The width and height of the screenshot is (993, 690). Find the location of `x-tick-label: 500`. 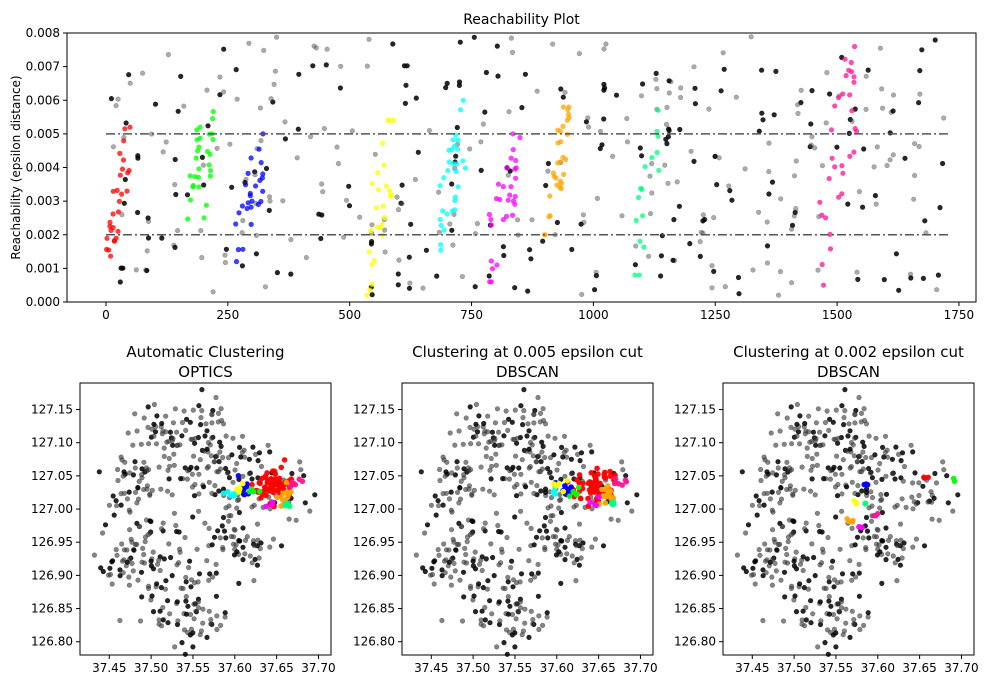

x-tick-label: 500 is located at coordinates (349, 315).